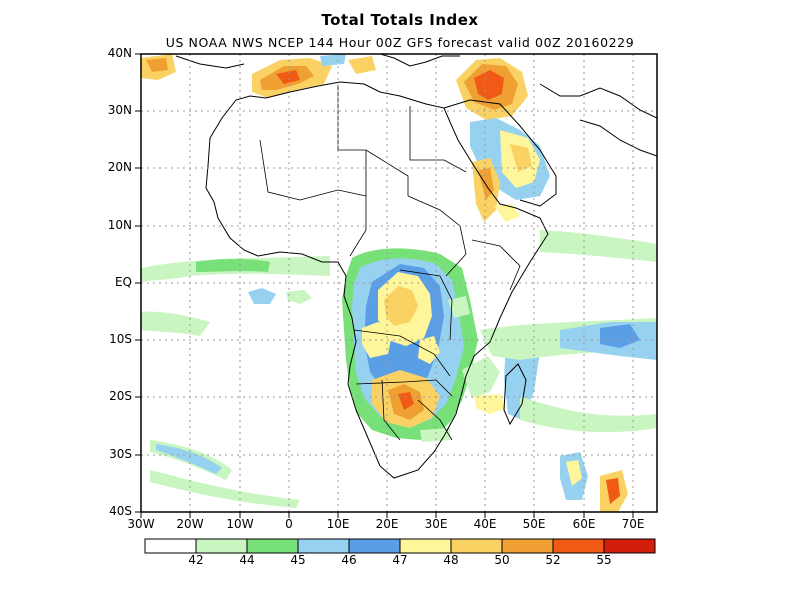 This screenshot has height=600, width=800. Describe the element at coordinates (584, 524) in the screenshot. I see `lon-label: 60E` at that location.